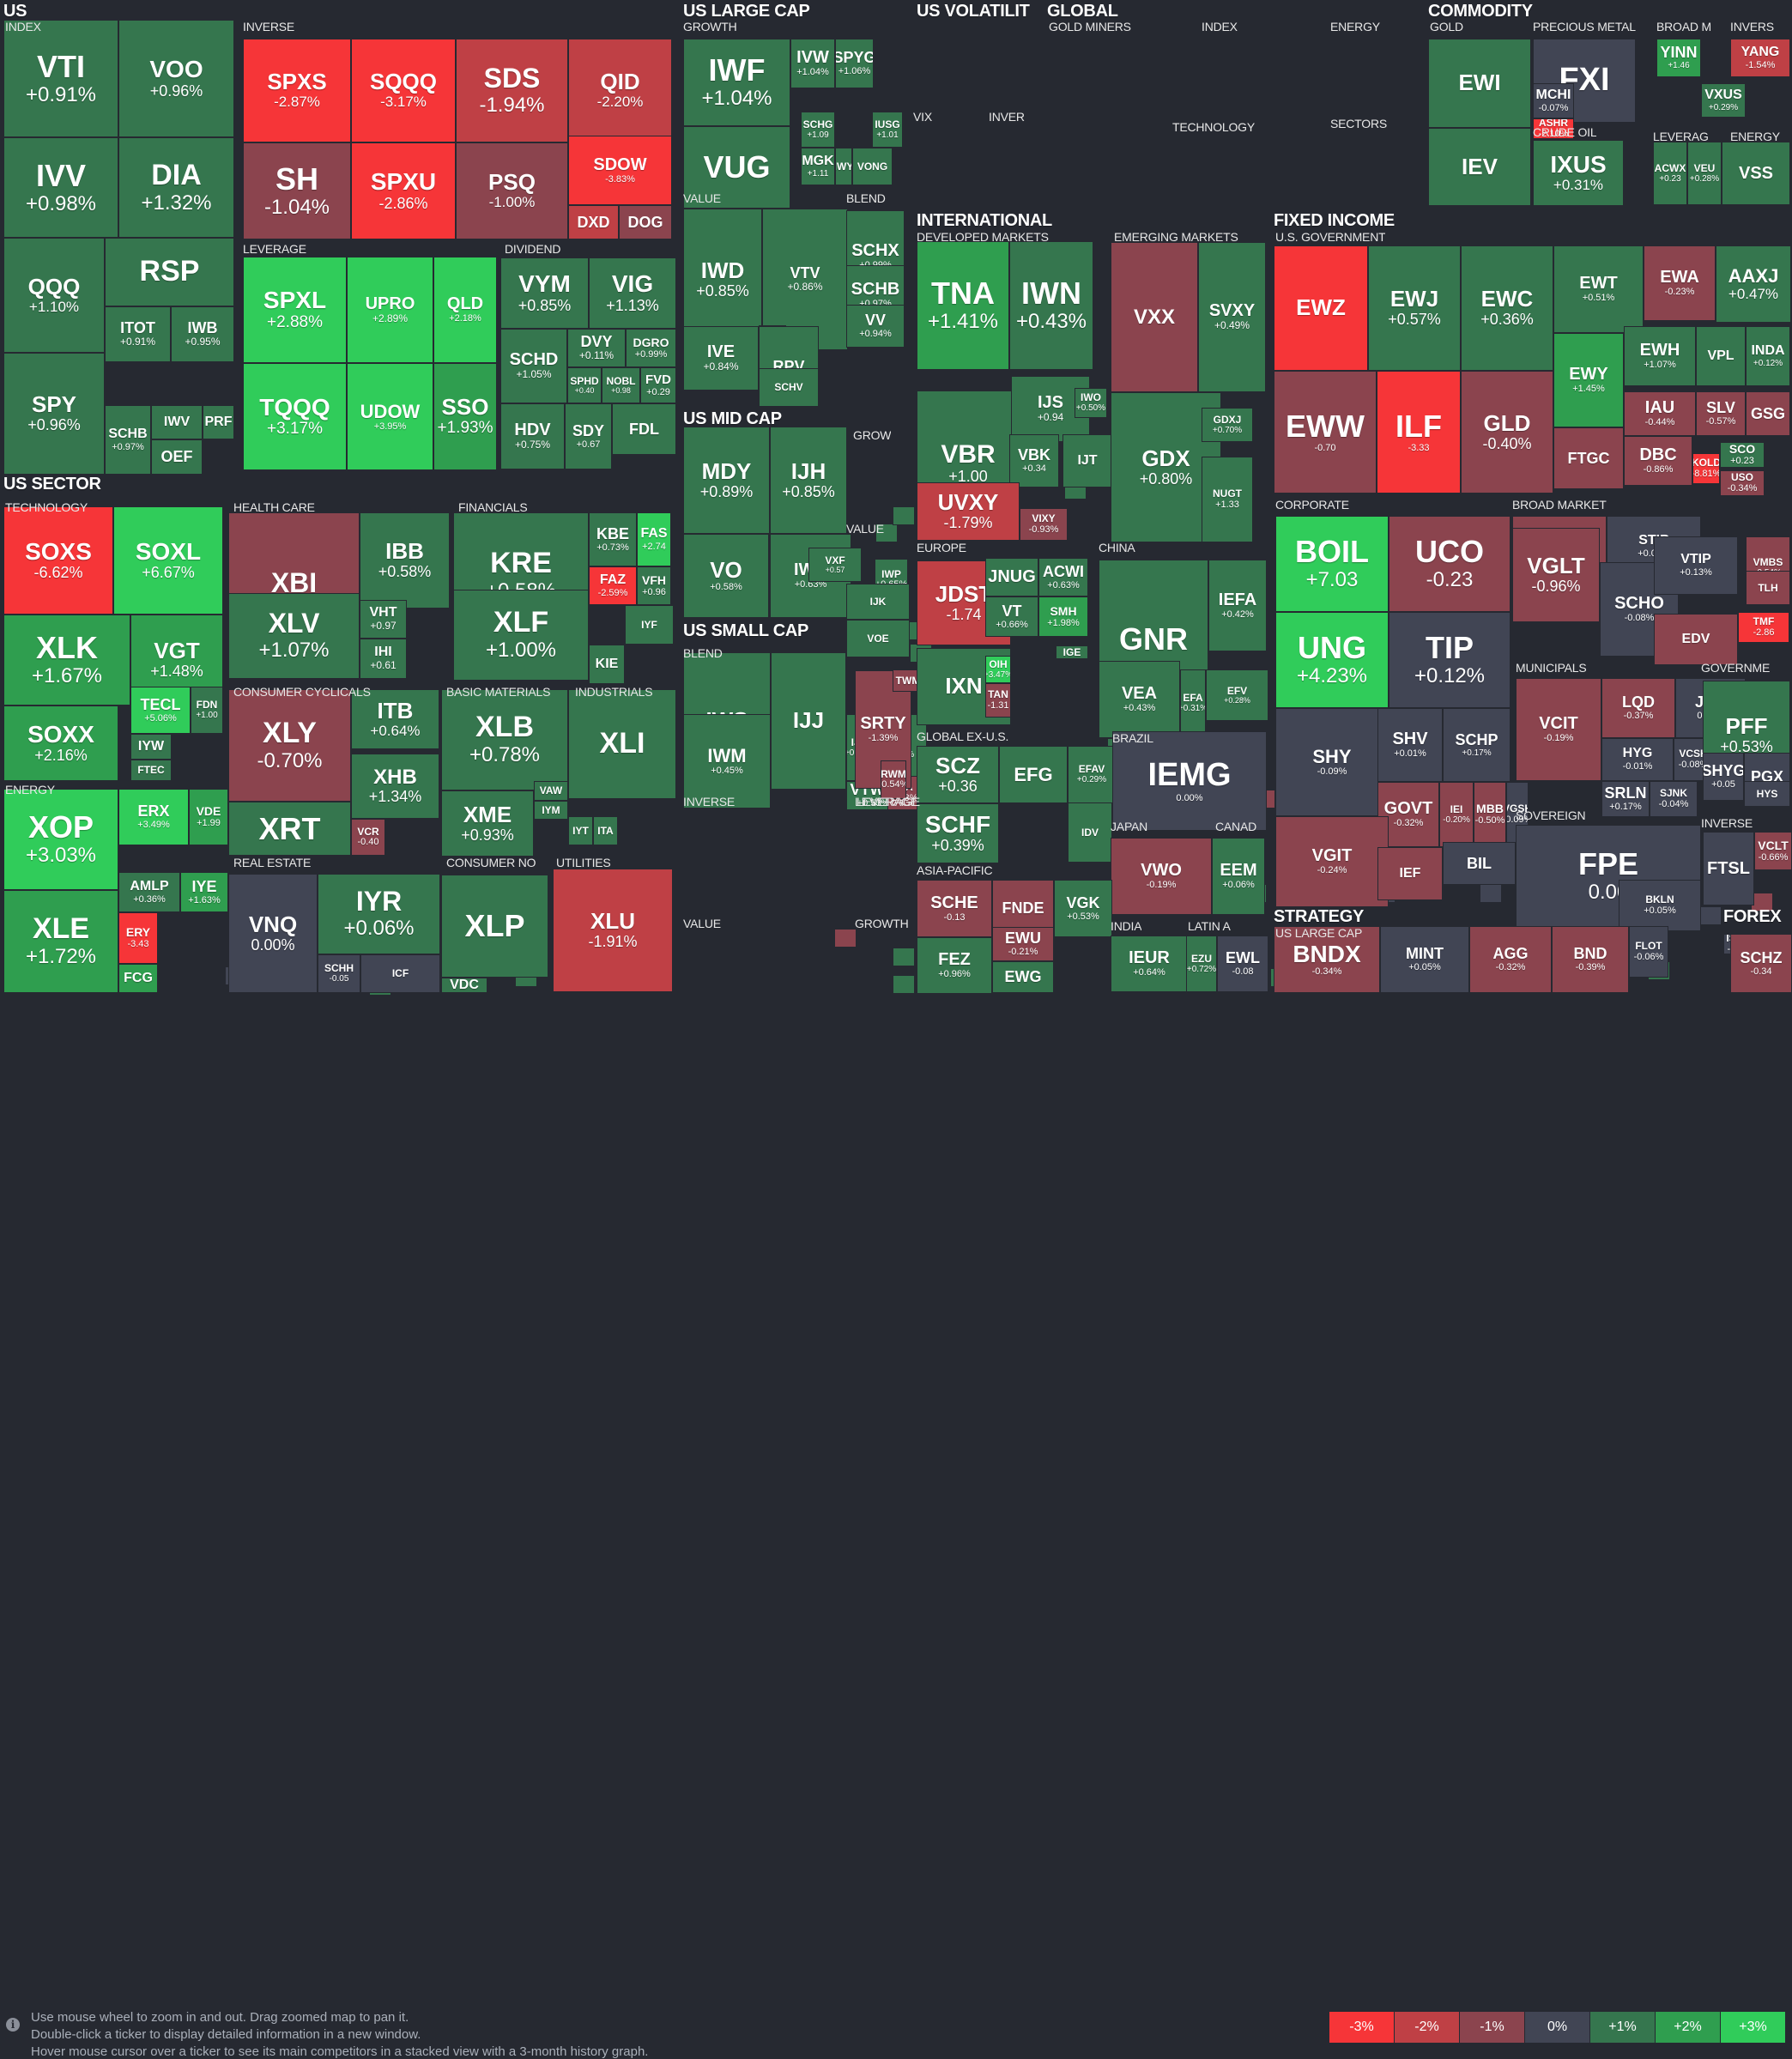  Describe the element at coordinates (1476, 745) in the screenshot. I see `ticker-tile: SCHP +0.17%` at that location.